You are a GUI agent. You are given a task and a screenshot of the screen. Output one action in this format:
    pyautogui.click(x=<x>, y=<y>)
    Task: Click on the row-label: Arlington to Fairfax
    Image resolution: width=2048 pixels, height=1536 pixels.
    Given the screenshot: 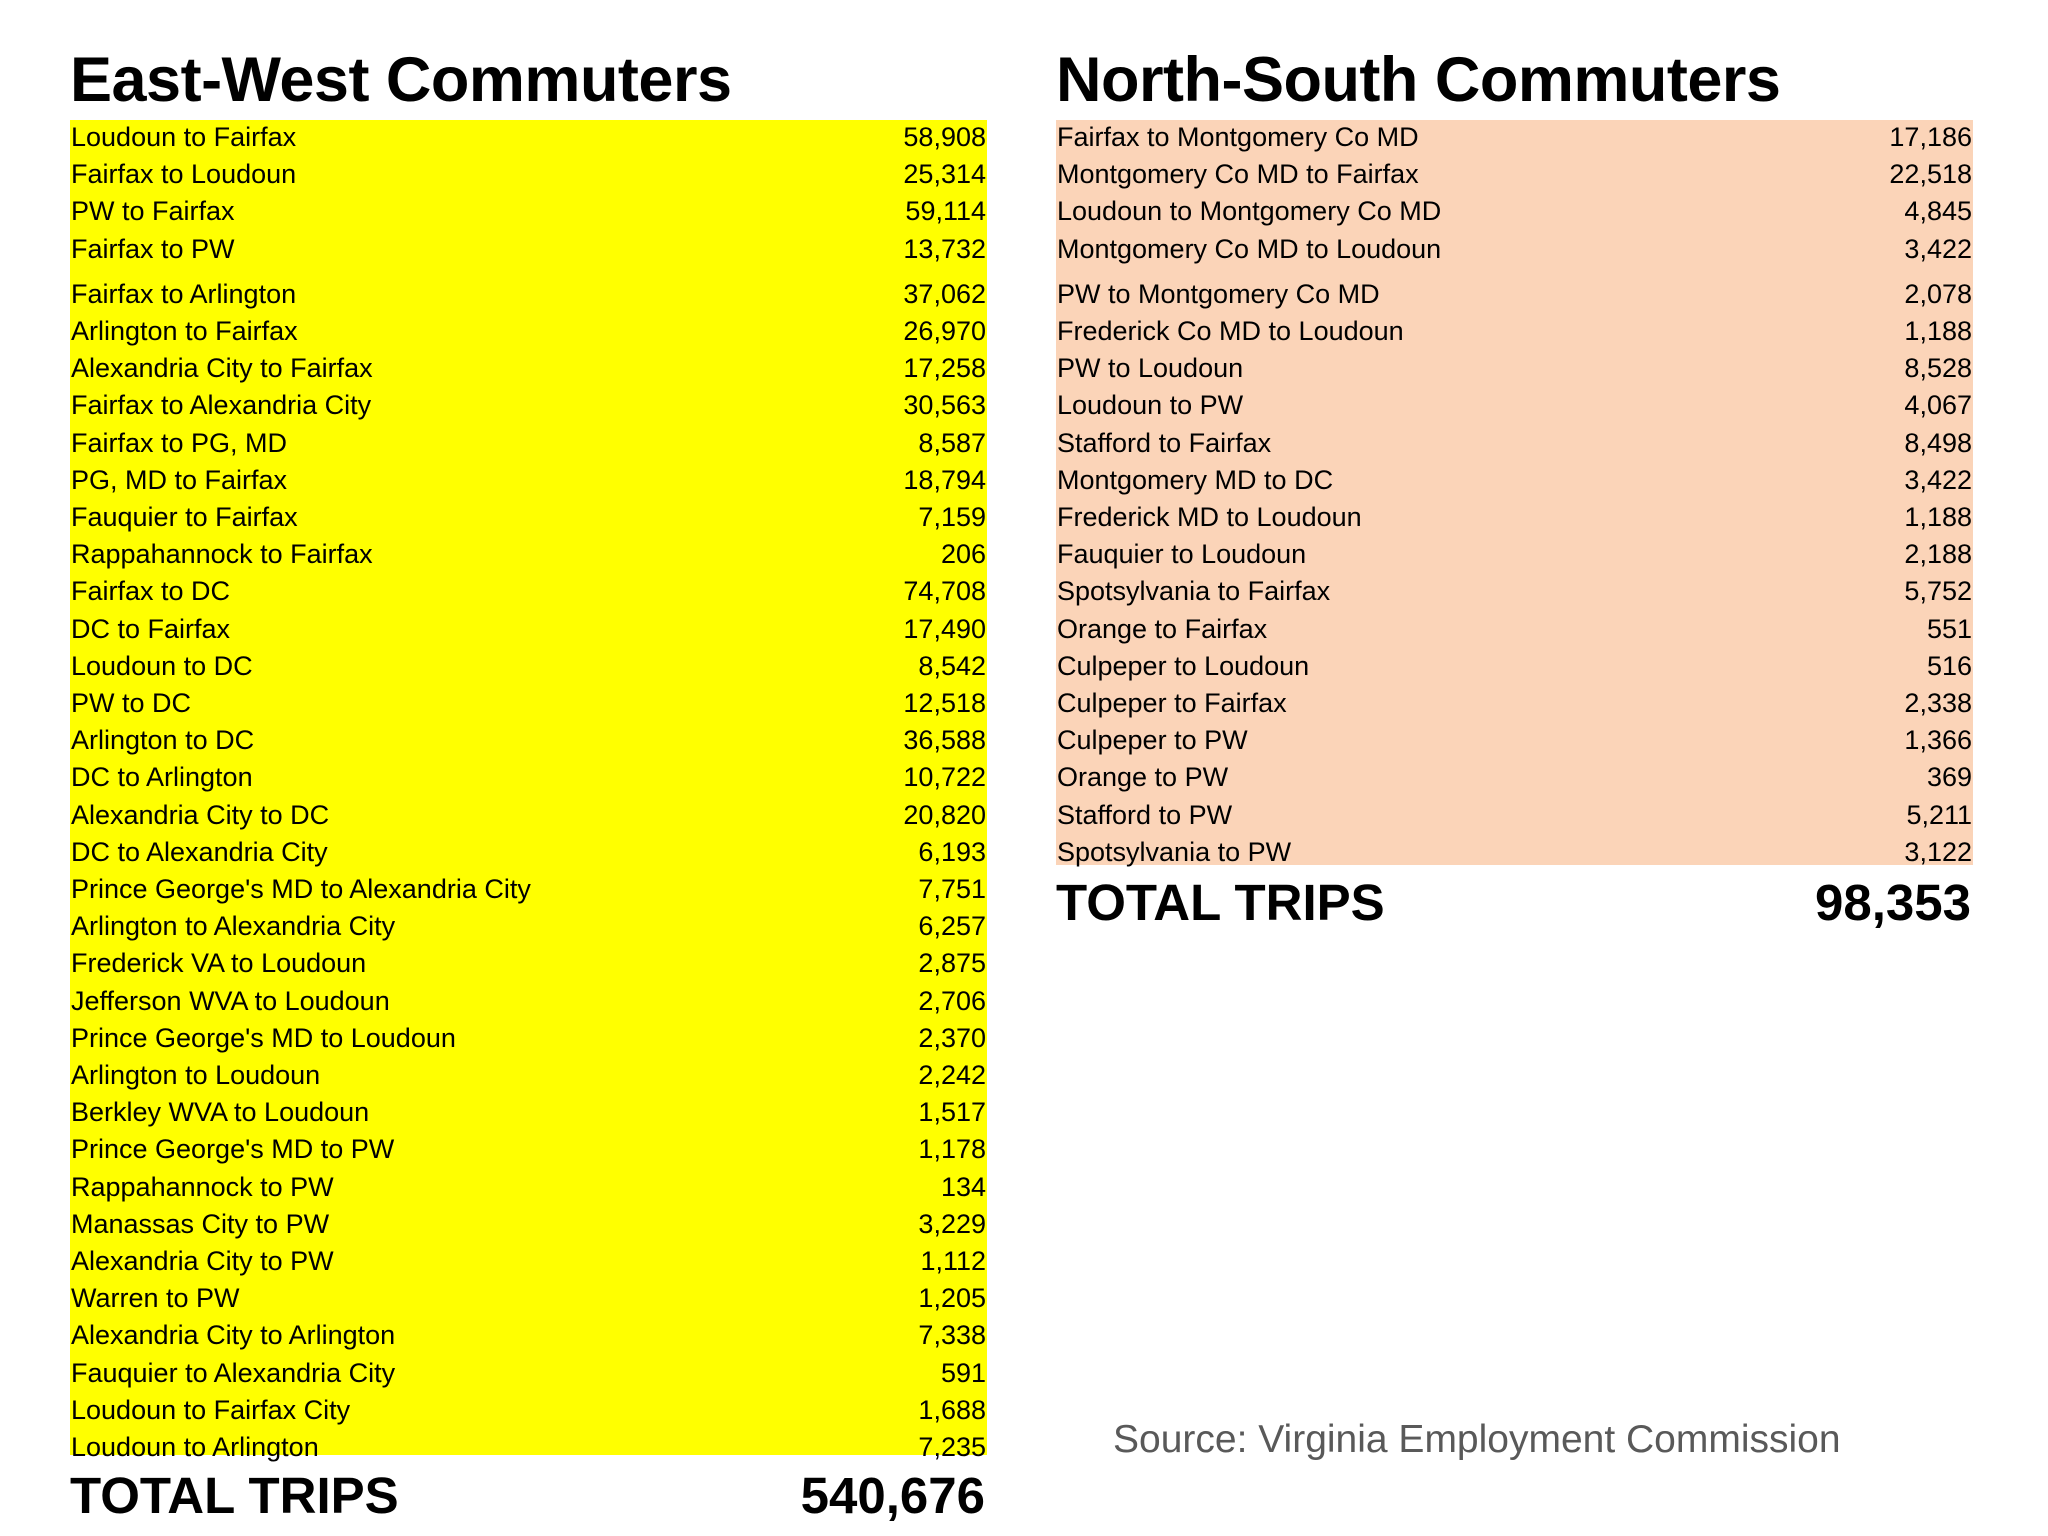 What is the action you would take?
    pyautogui.click(x=184, y=331)
    